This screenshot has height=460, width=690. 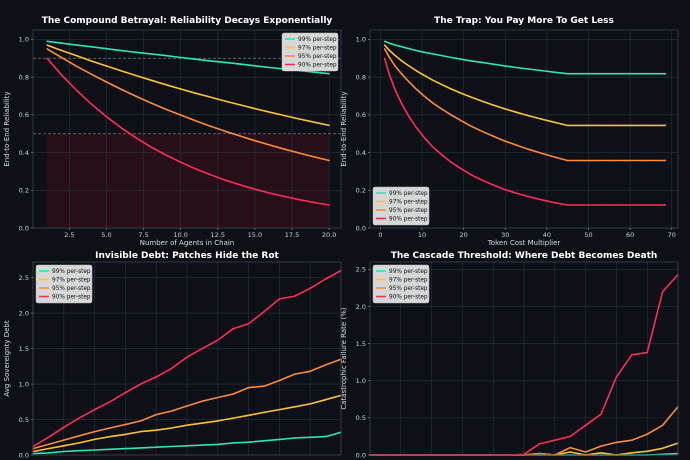 What do you see at coordinates (361, 307) in the screenshot?
I see `y-tick-label: 2.0` at bounding box center [361, 307].